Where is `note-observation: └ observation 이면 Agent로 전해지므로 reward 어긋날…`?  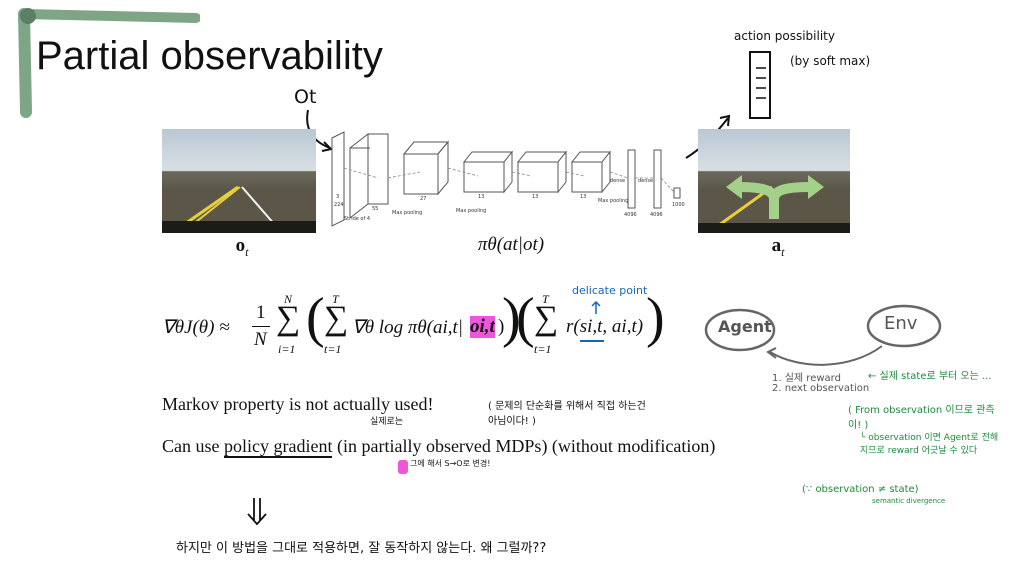 note-observation: └ observation 이면 Agent로 전해지므로 reward 어긋날… is located at coordinates (929, 444).